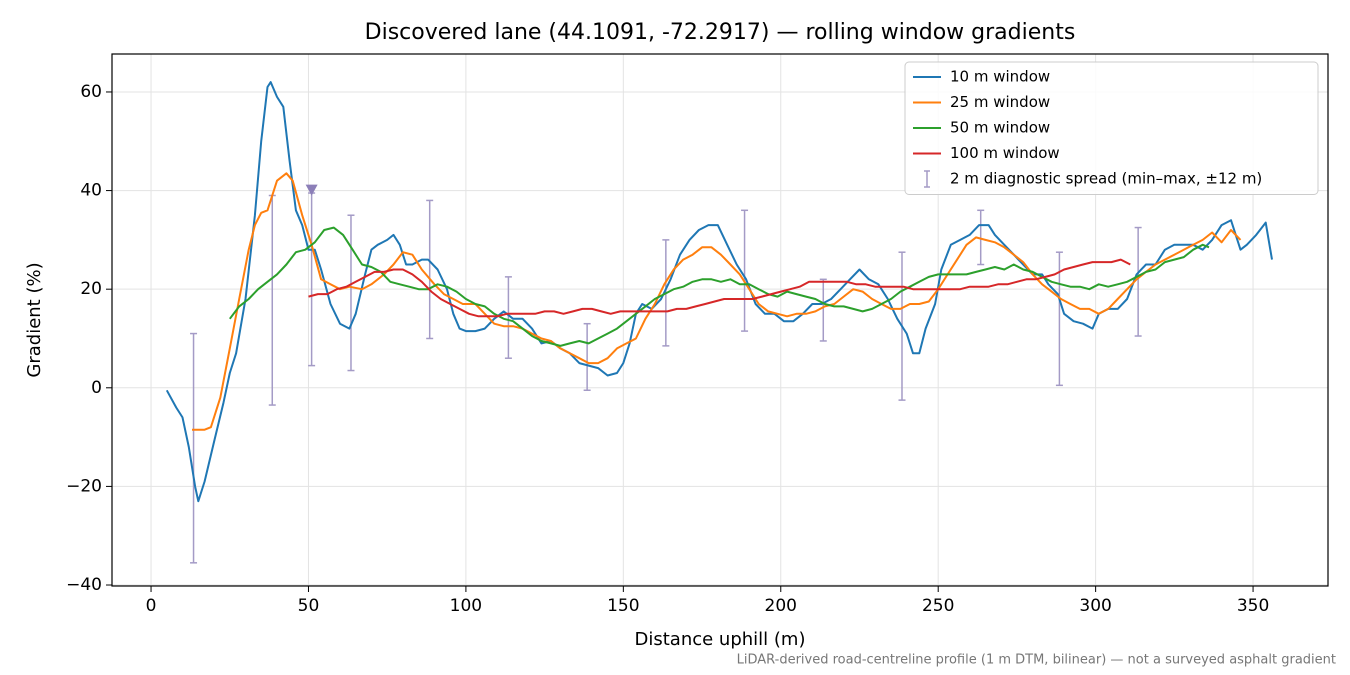  I want to click on x-tick-label: 350, so click(1253, 606).